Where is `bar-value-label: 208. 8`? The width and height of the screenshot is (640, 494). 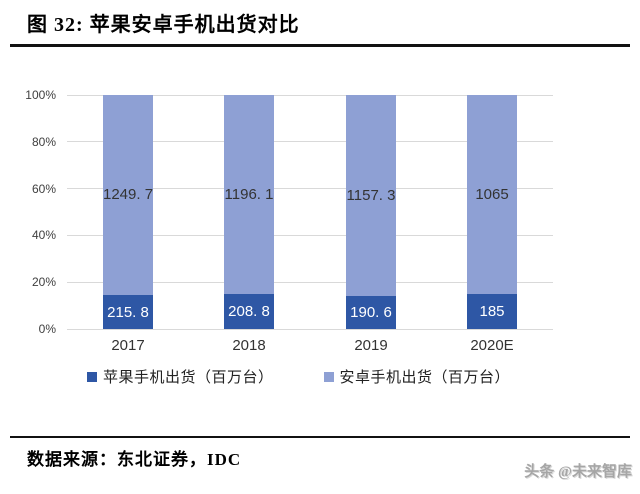
bar-value-label: 208. 8 is located at coordinates (249, 311).